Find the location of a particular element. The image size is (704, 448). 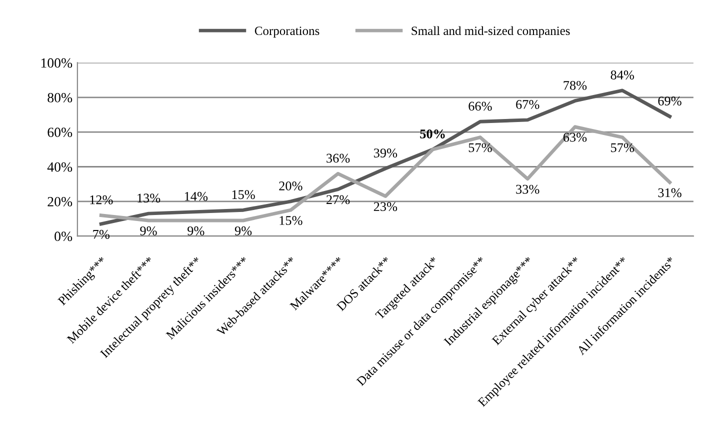

data-label: 66% is located at coordinates (480, 106).